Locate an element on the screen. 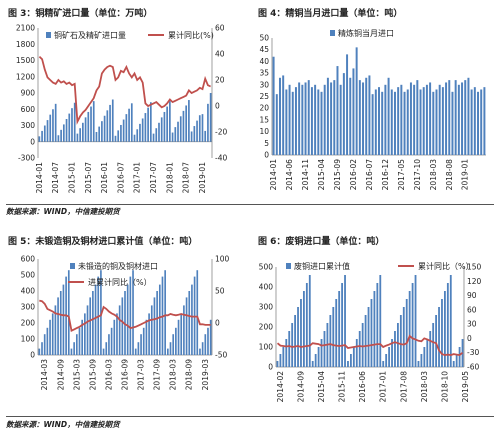 The width and height of the screenshot is (499, 435). chart2-y-tick-label-10: 50 is located at coordinates (264, 38).